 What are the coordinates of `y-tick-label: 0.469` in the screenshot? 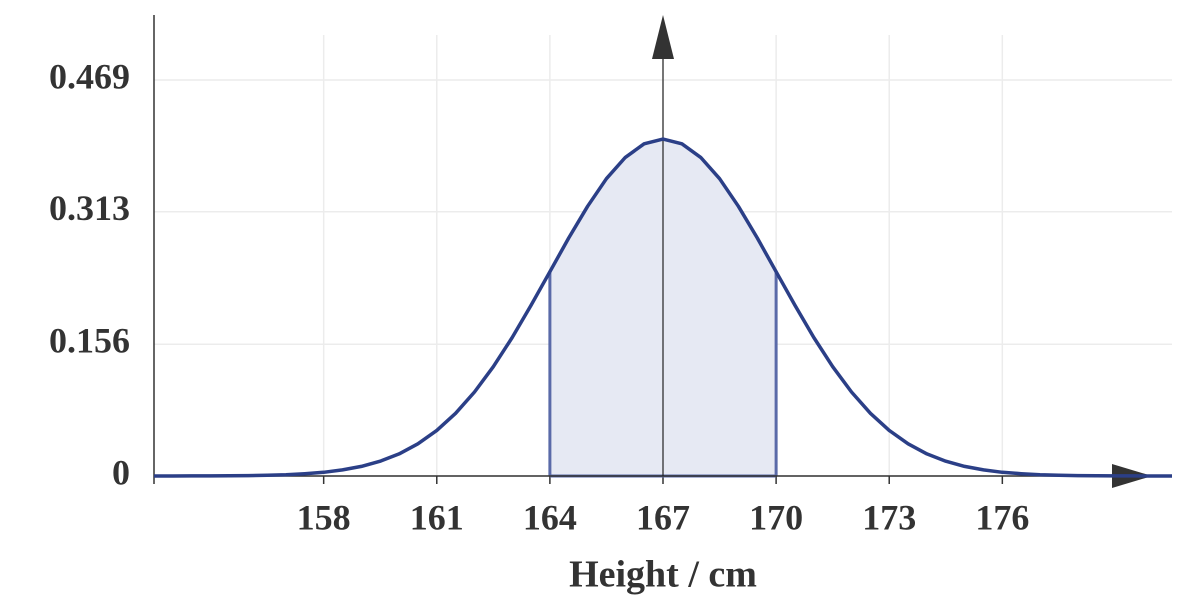 It's located at (89, 76).